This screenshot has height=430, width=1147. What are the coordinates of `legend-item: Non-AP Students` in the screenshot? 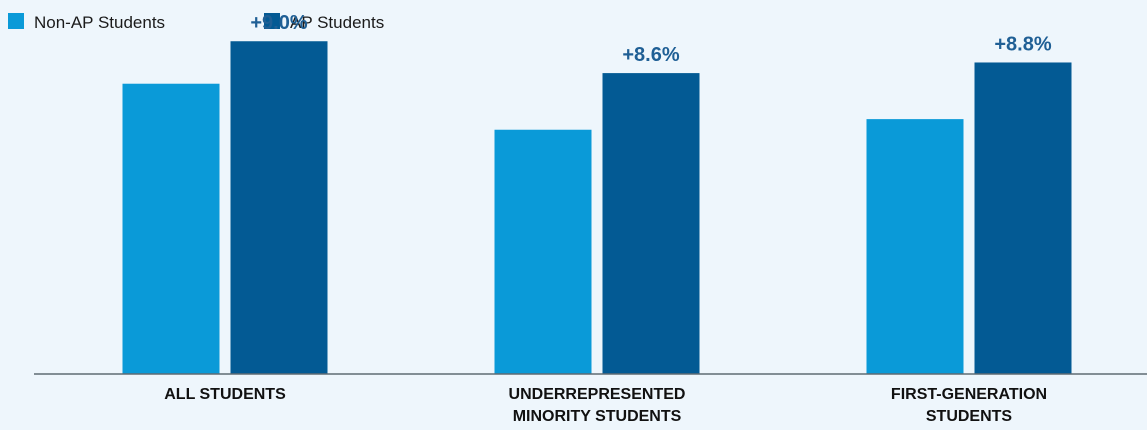 It's located at (86, 22).